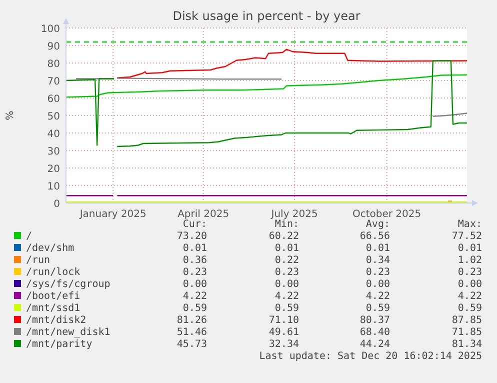 The image size is (497, 383). Describe the element at coordinates (53, 64) in the screenshot. I see `y-tick-label: 80` at that location.